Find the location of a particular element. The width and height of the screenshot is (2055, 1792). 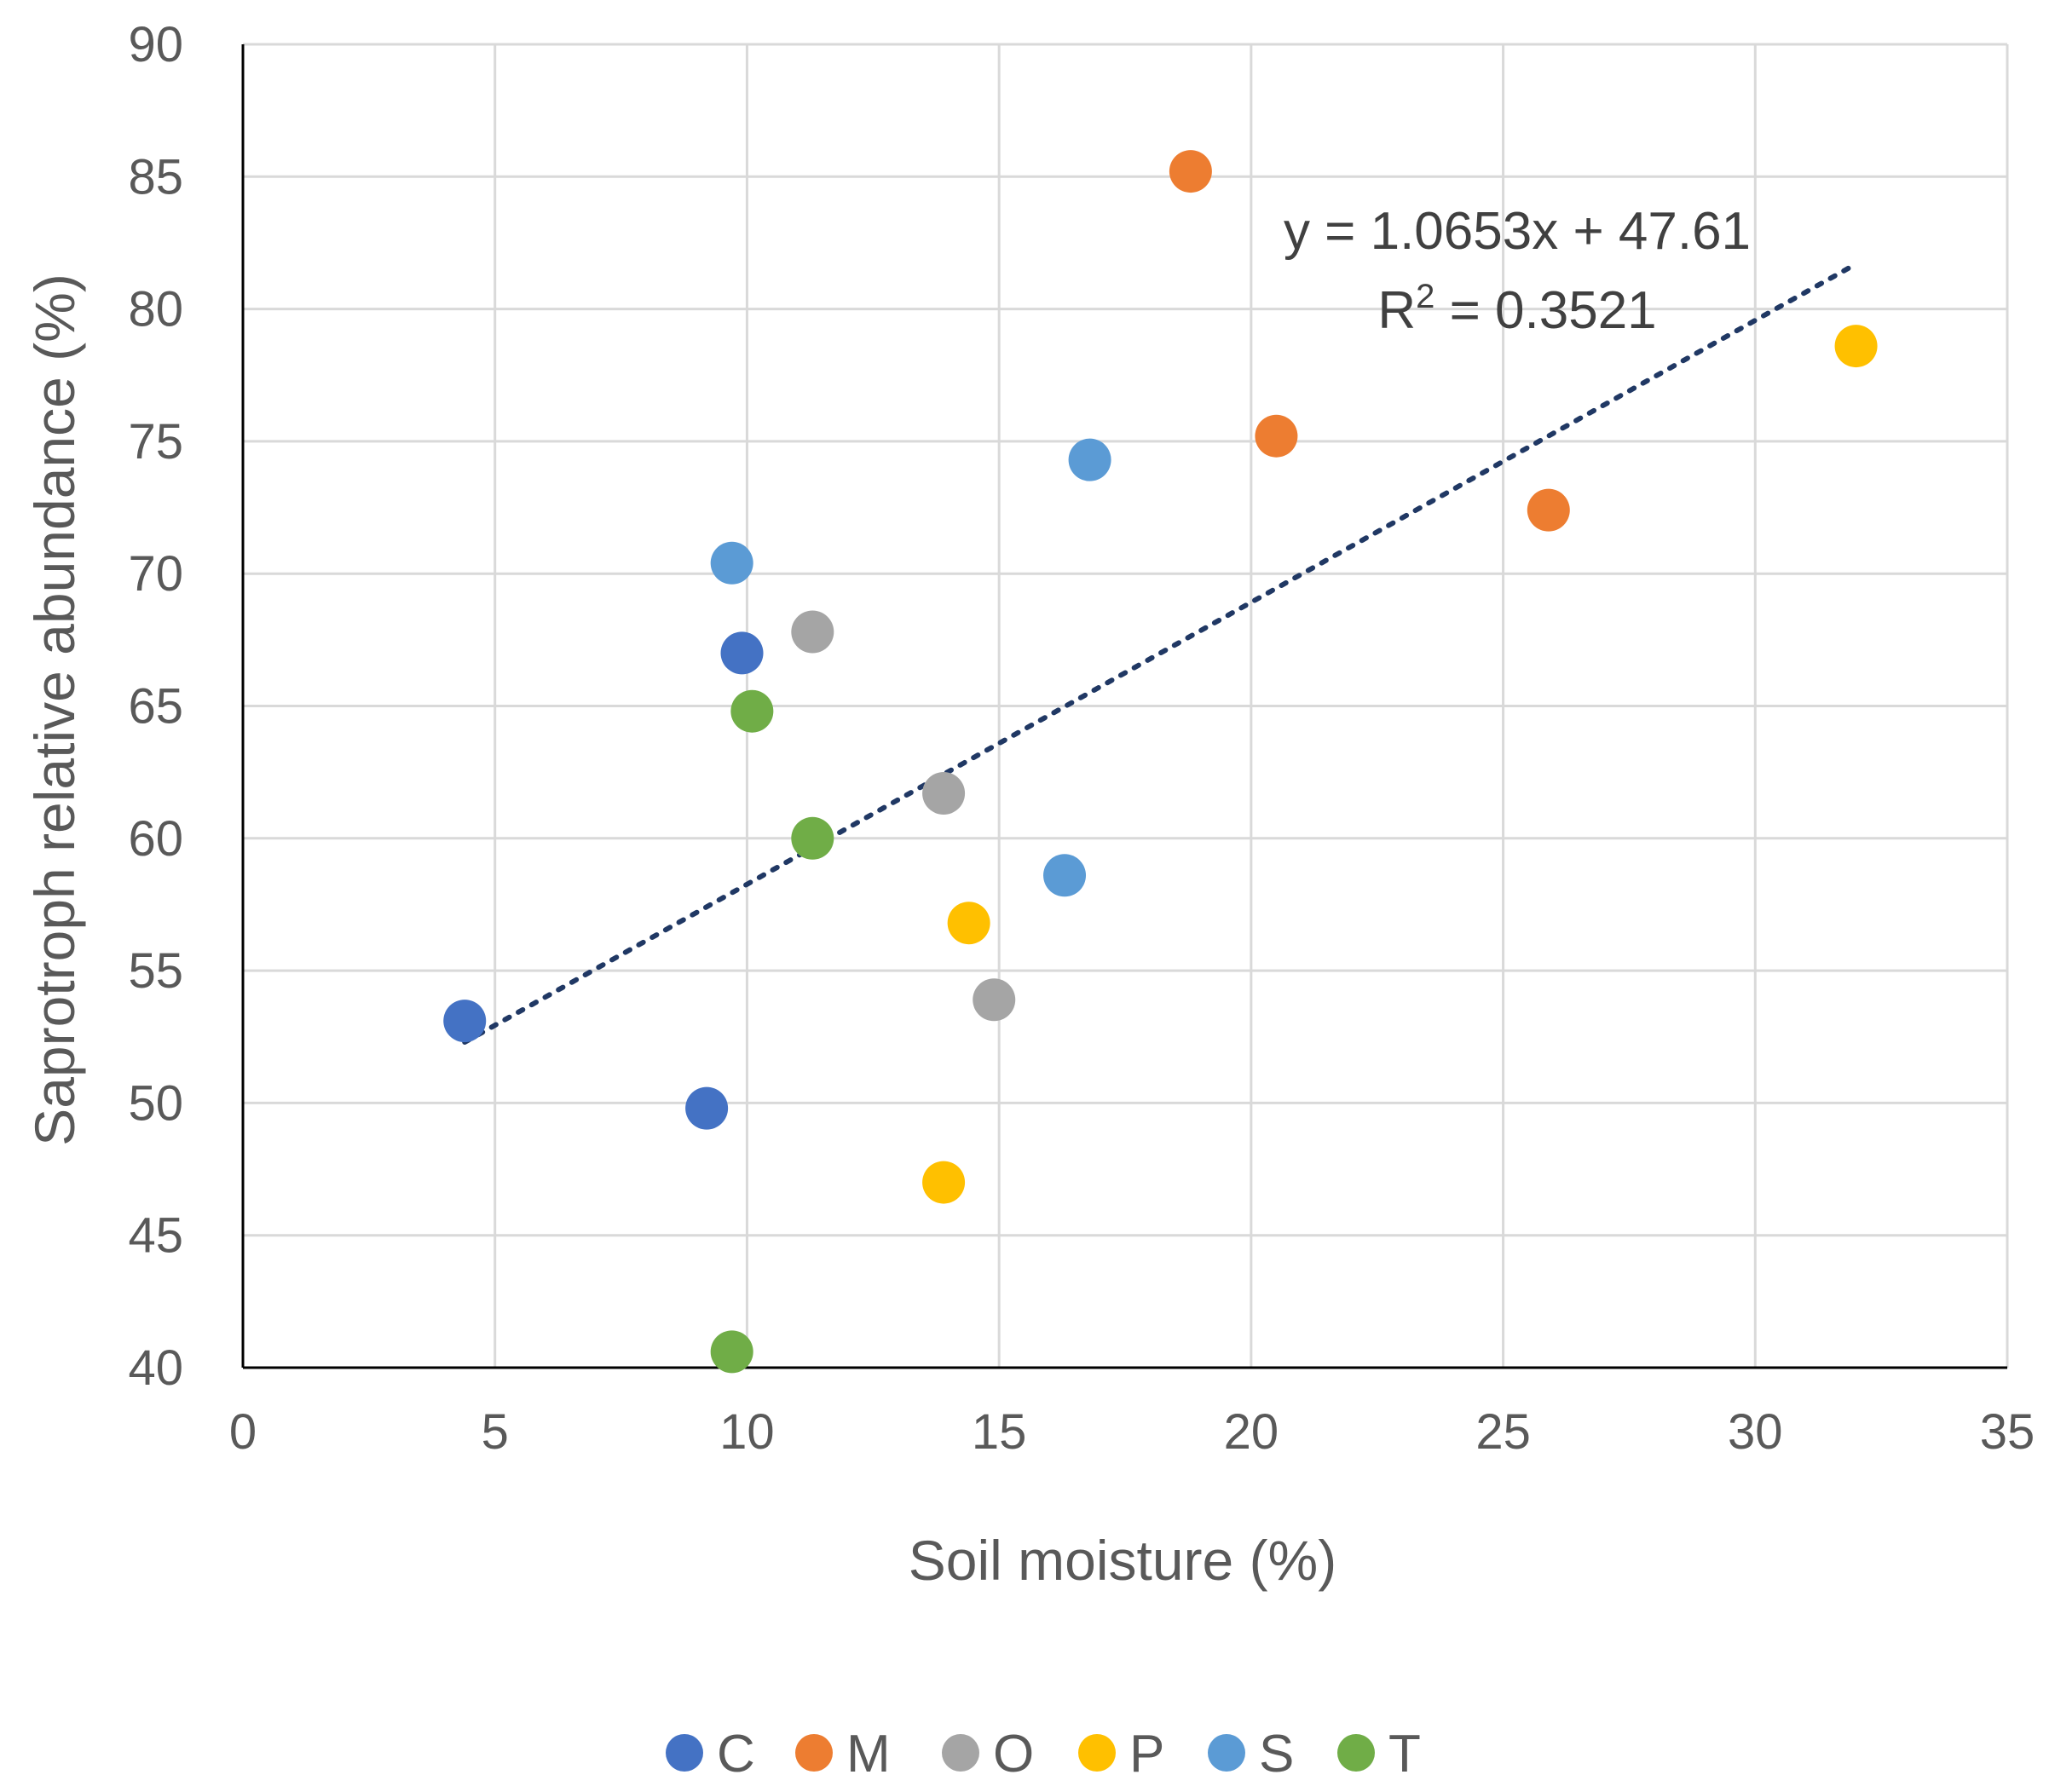

y-tick-label: 50 is located at coordinates (155, 1103).